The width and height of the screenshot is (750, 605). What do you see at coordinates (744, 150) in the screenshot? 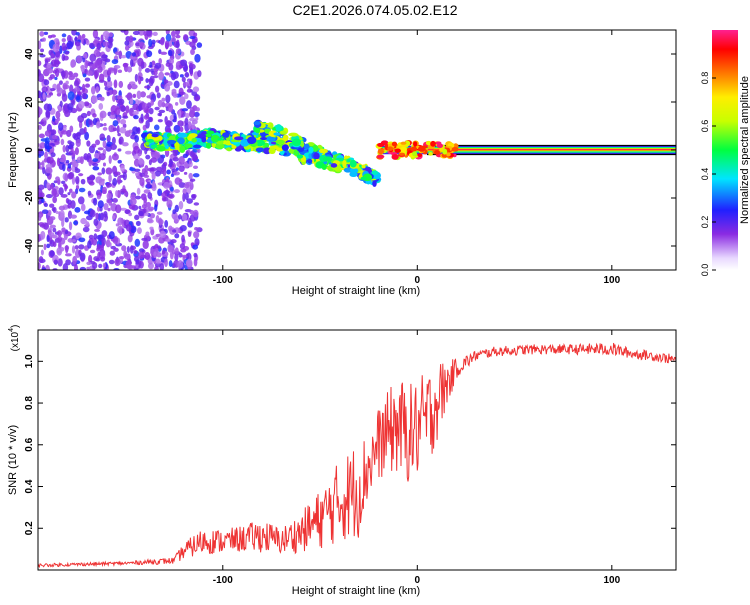
I see `colorbar-label: Normalized spectral amplitude` at bounding box center [744, 150].